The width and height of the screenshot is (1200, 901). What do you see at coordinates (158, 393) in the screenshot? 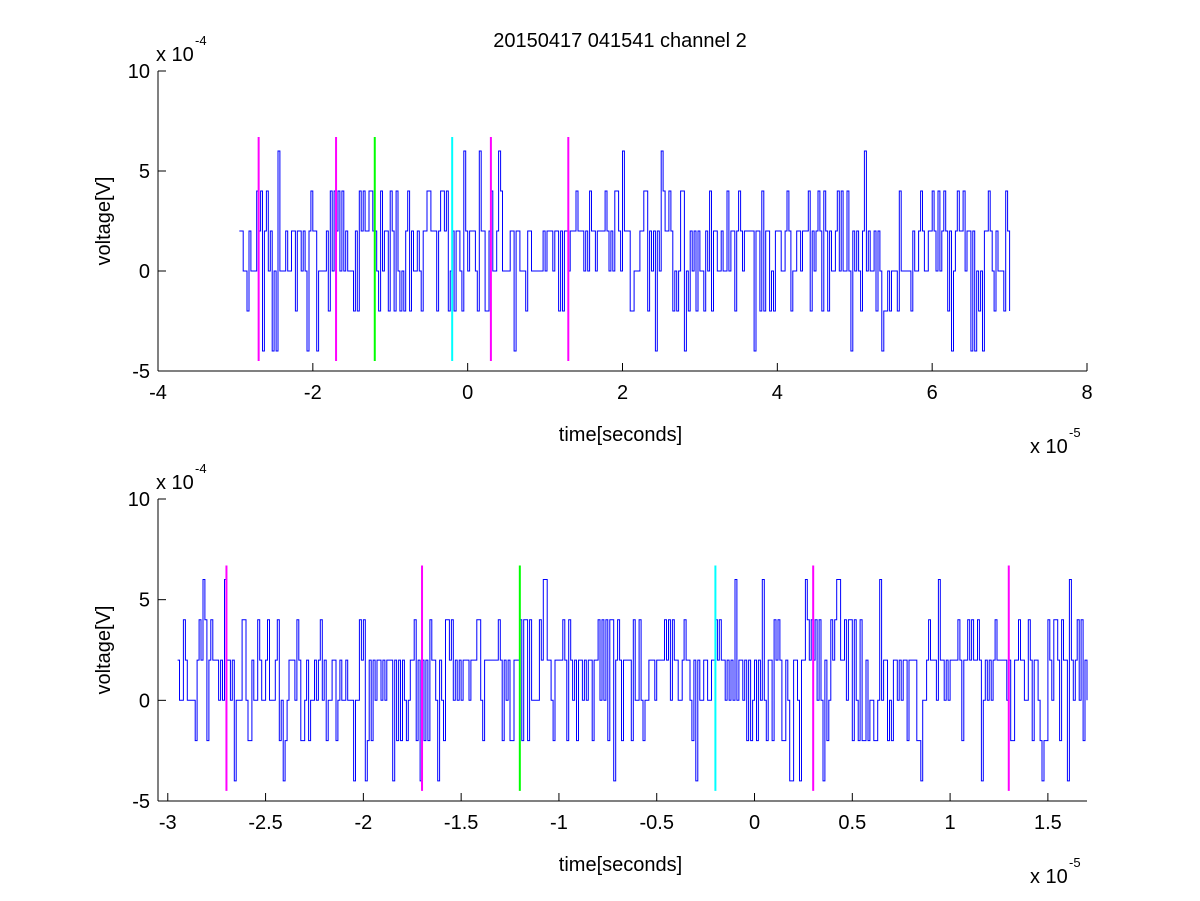
I see `x-tick-label: -4` at bounding box center [158, 393].